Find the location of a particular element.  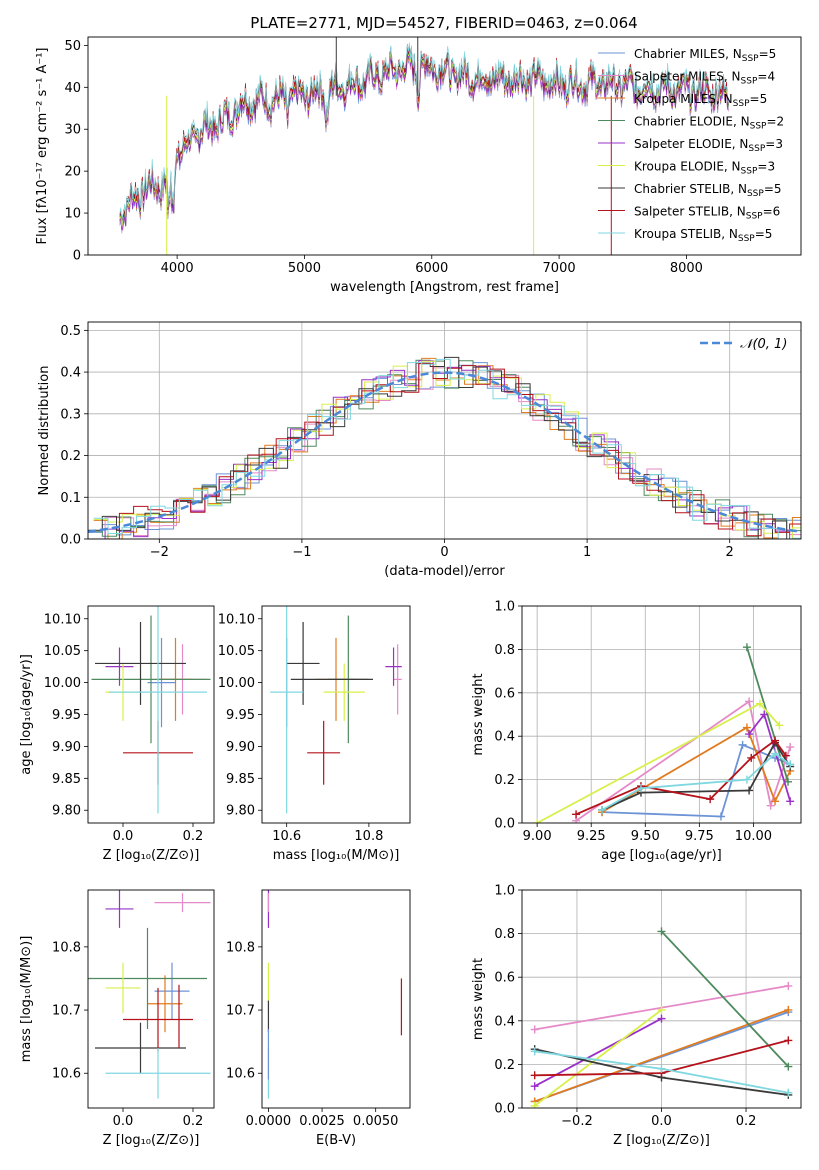

weight_vs_age-plot-area is located at coordinates (661, 714).